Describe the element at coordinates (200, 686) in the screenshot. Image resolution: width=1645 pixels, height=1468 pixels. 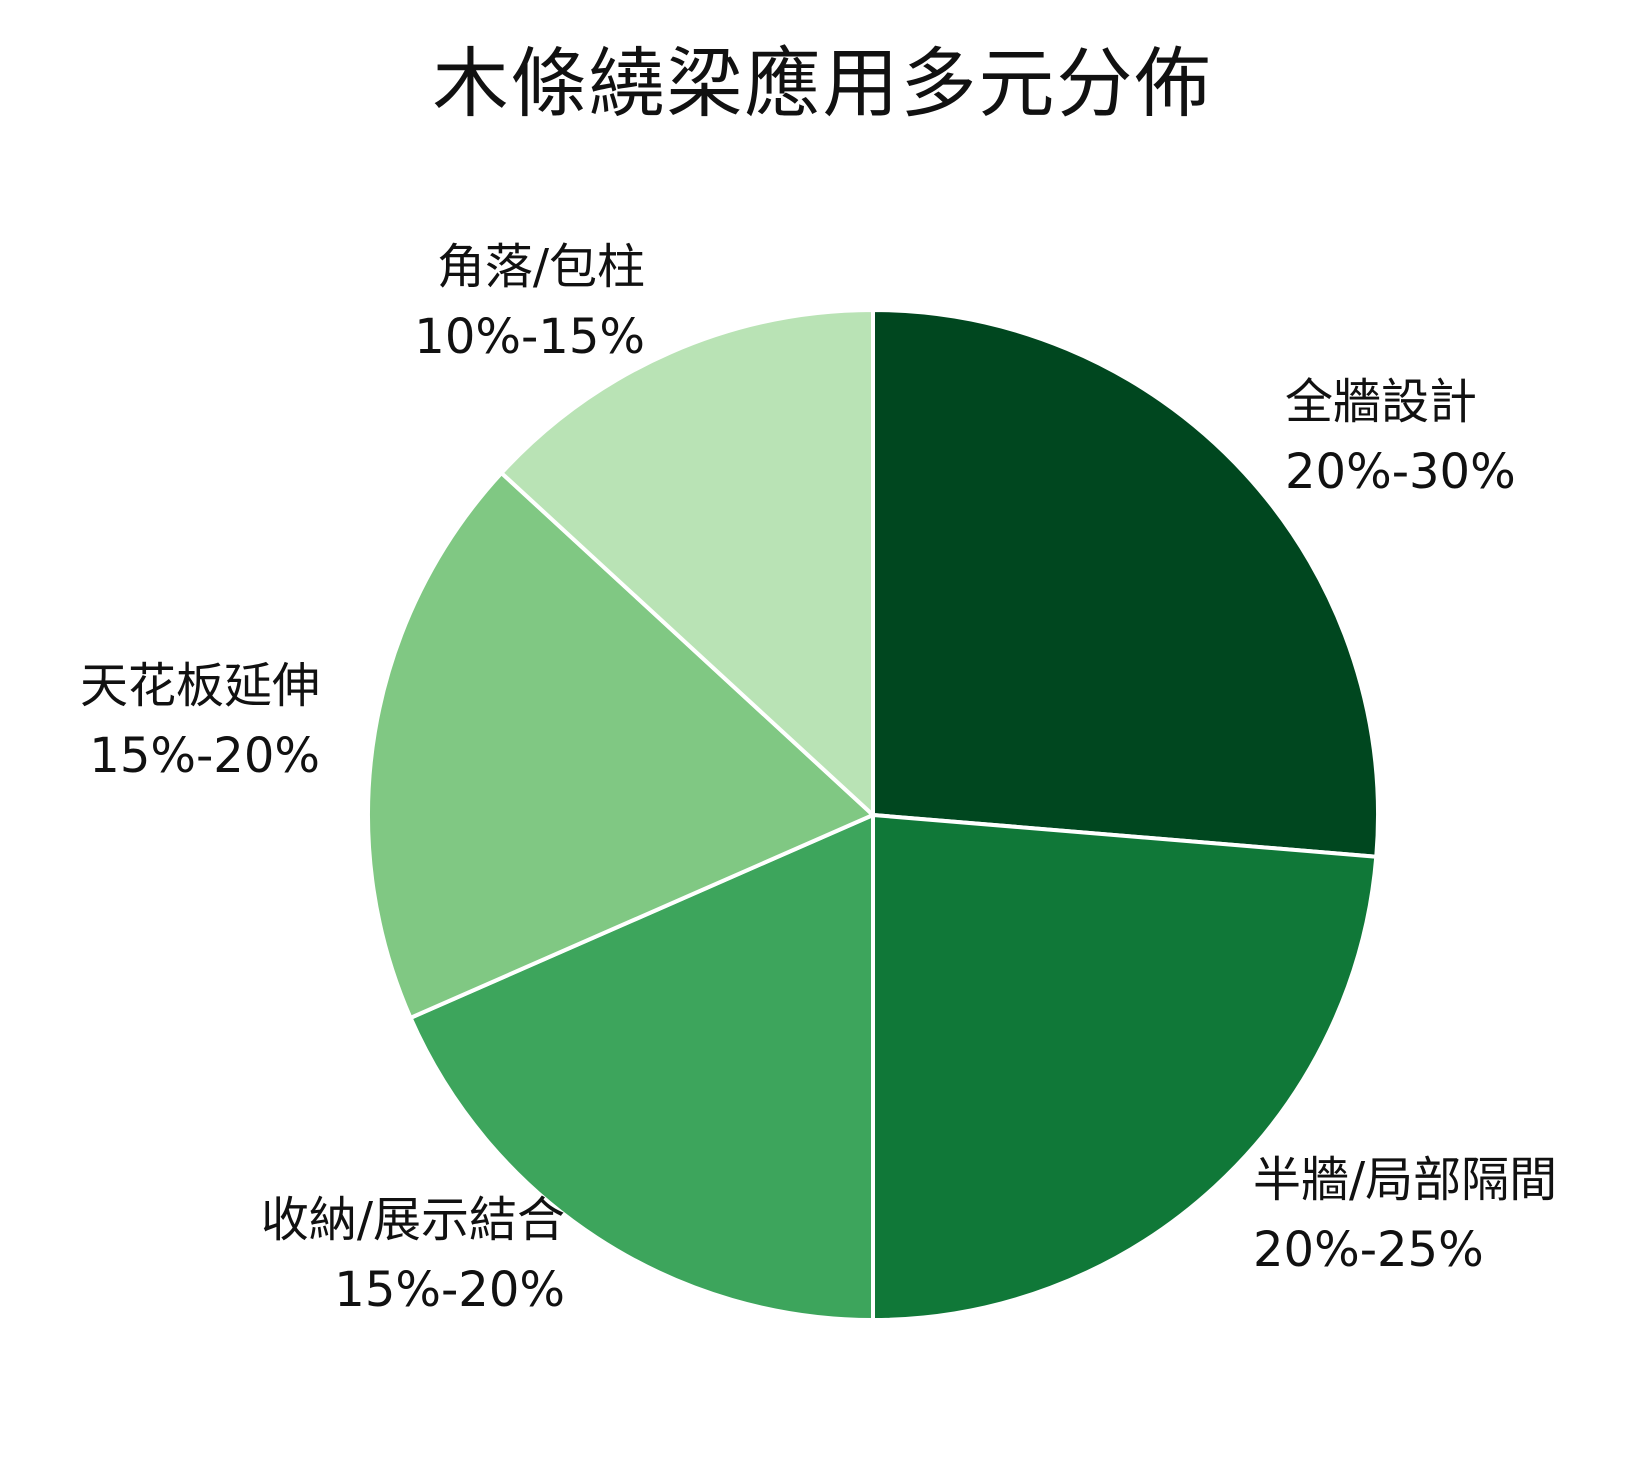
I see `slice-label-name-4: 天花板延伸` at that location.